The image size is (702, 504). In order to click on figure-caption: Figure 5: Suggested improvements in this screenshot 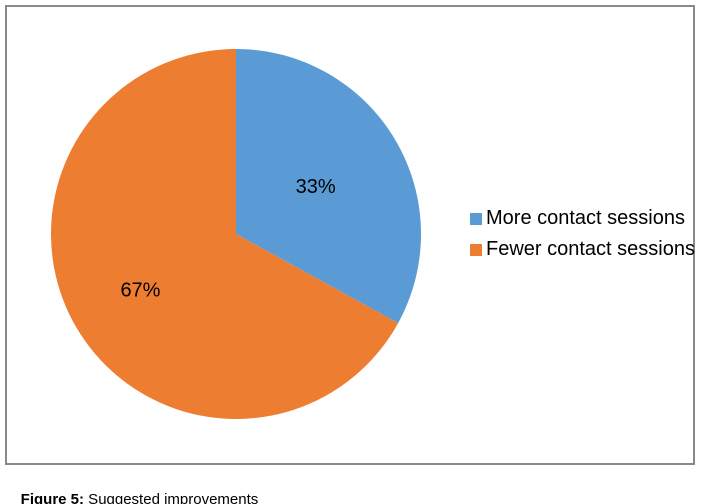, I will do `click(131, 489)`.